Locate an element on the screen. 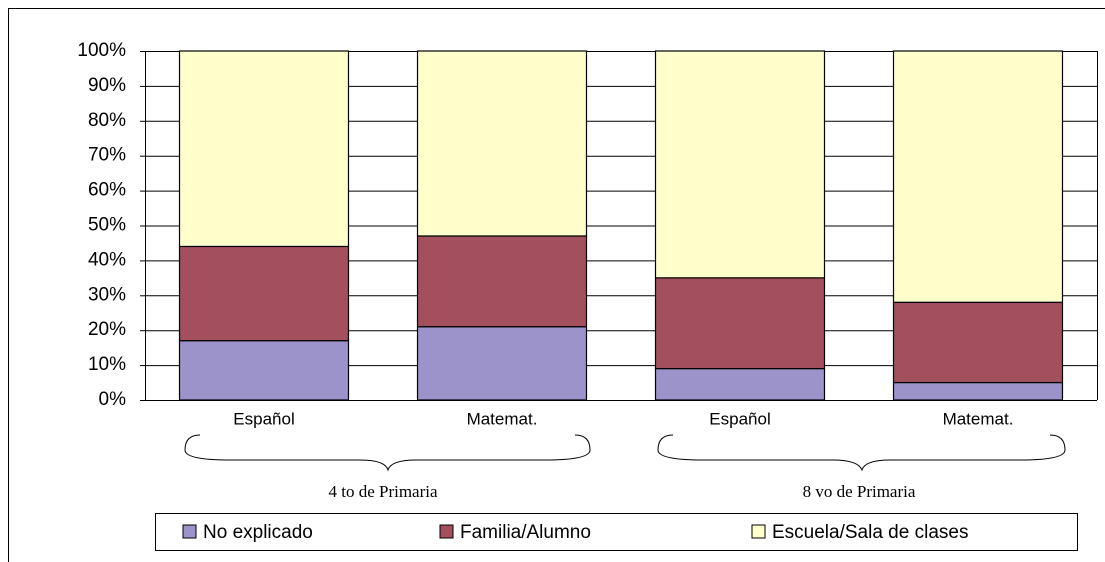  legend-box is located at coordinates (616, 532).